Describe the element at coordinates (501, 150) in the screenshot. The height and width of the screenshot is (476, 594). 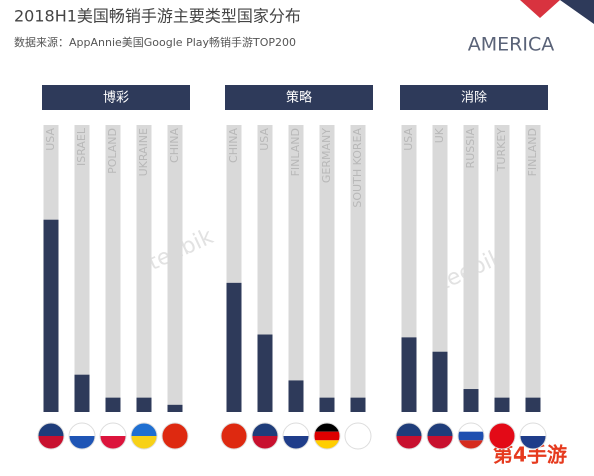
I see `category-label: TURKEY` at that location.